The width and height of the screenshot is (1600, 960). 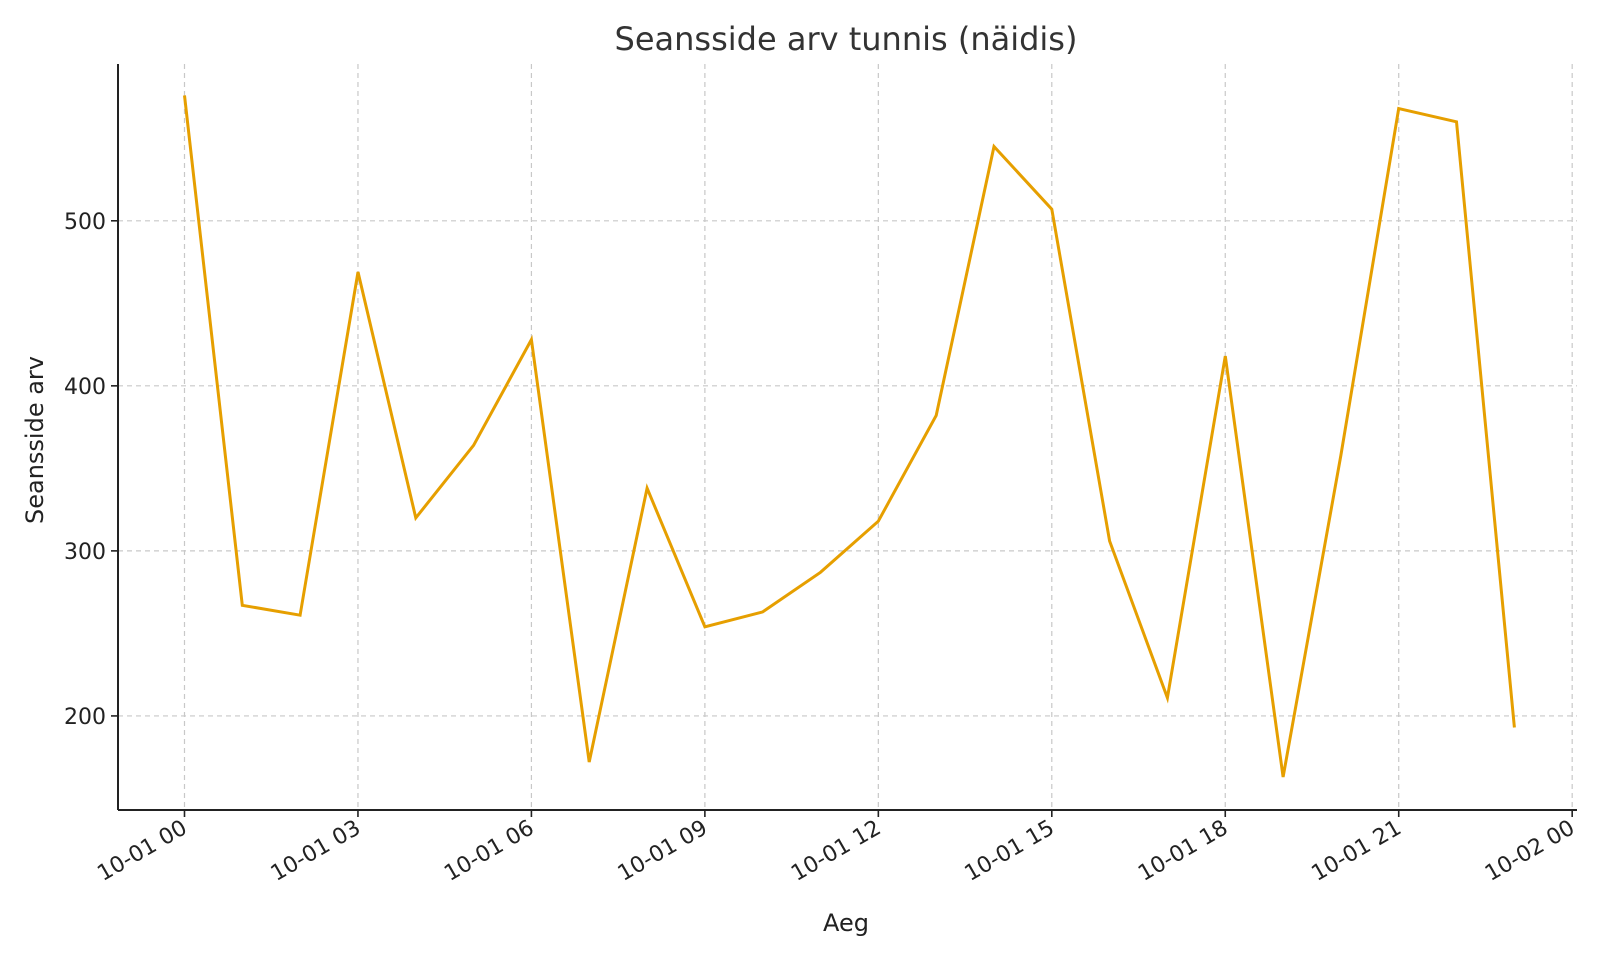 What do you see at coordinates (85, 552) in the screenshot?
I see `y-tick-label: 300` at bounding box center [85, 552].